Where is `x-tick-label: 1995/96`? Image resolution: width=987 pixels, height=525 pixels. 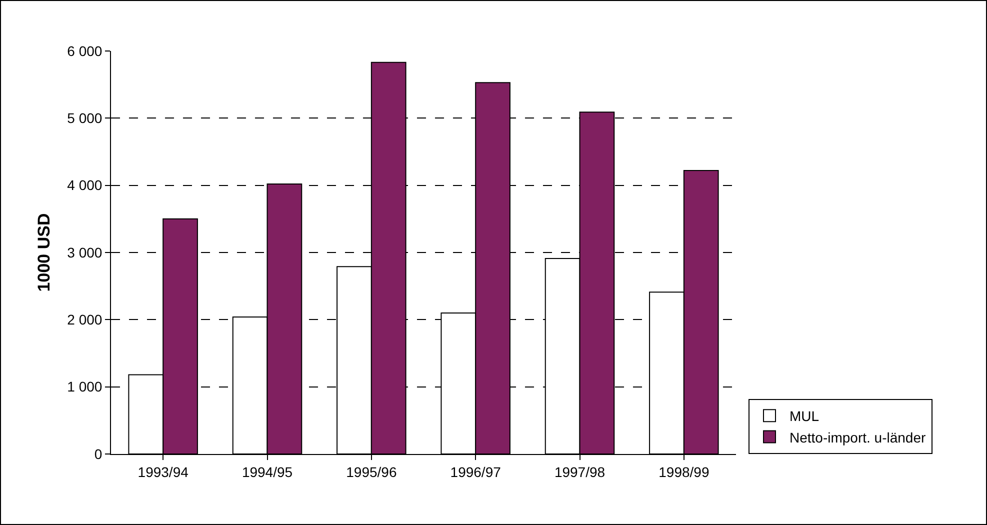 x-tick-label: 1995/96 is located at coordinates (371, 472).